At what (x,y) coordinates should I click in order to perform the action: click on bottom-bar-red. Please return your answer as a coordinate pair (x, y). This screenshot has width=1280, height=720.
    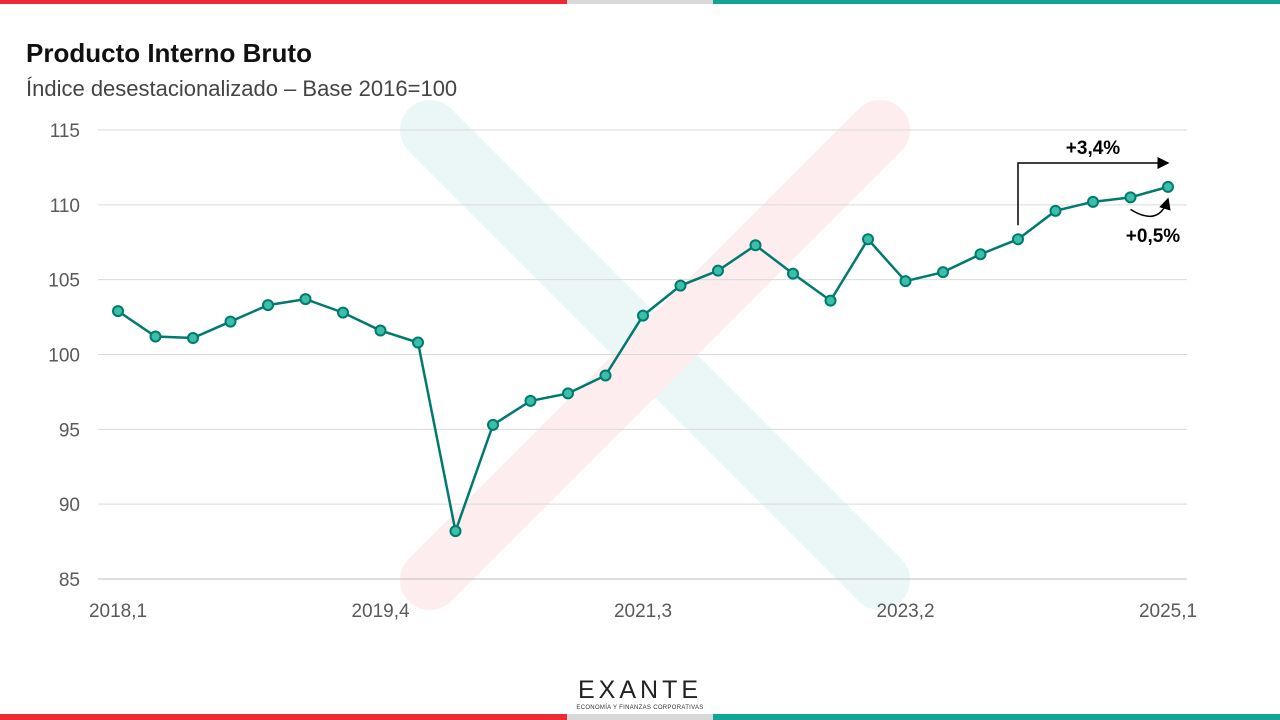
    Looking at the image, I should click on (283, 717).